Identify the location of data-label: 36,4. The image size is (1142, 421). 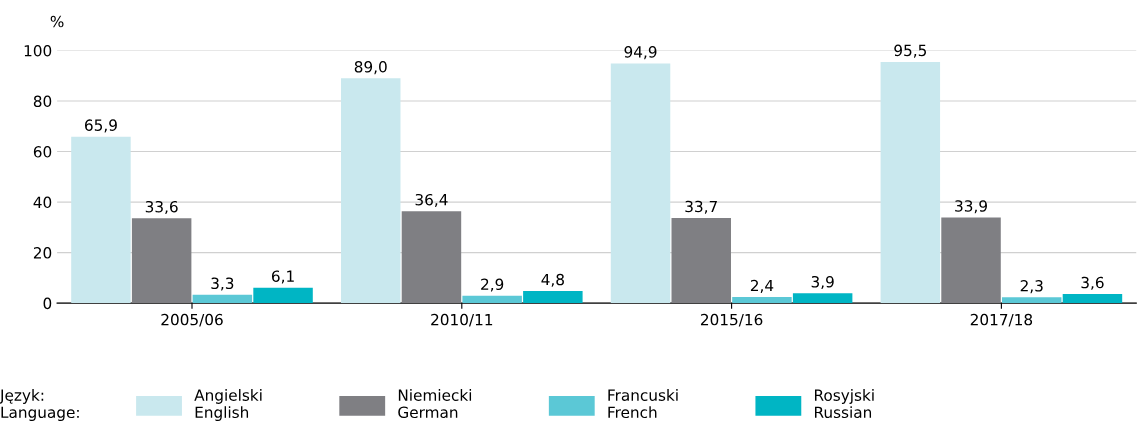
(431, 200).